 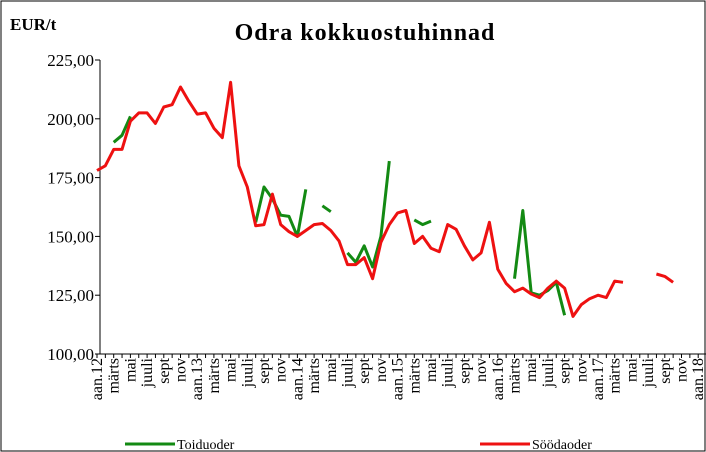 I want to click on x-tick-label: aan.13, so click(x=197, y=379).